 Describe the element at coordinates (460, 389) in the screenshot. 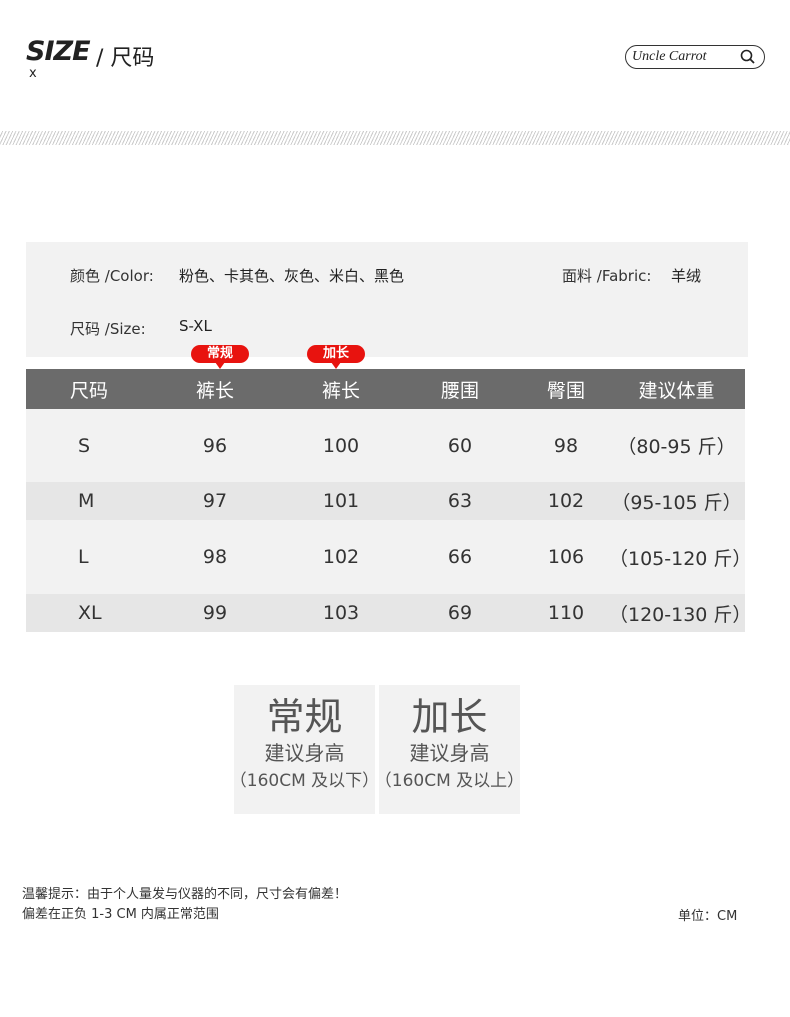

I see `header-waist: 腰围` at that location.